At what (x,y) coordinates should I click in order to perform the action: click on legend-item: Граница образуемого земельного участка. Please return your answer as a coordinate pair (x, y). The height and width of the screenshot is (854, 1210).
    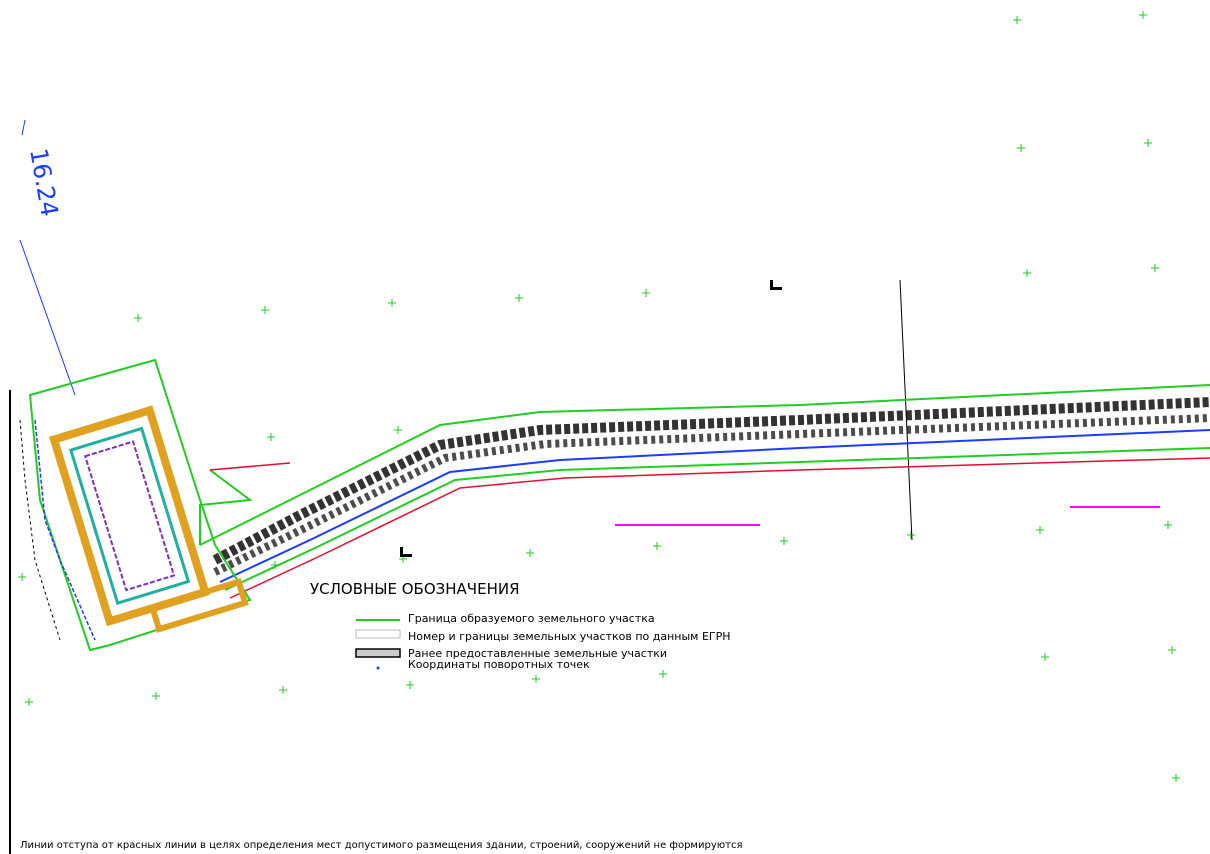
    Looking at the image, I should click on (531, 618).